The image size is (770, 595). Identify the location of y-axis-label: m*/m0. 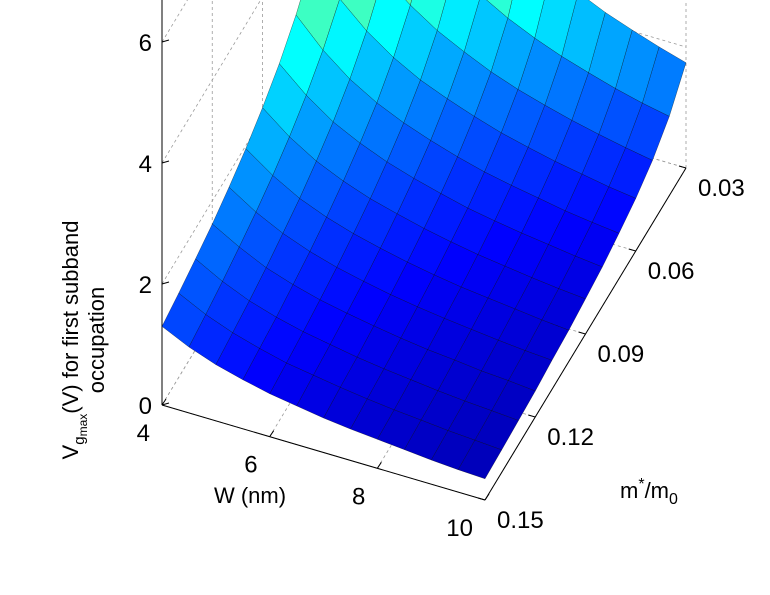
(649, 492).